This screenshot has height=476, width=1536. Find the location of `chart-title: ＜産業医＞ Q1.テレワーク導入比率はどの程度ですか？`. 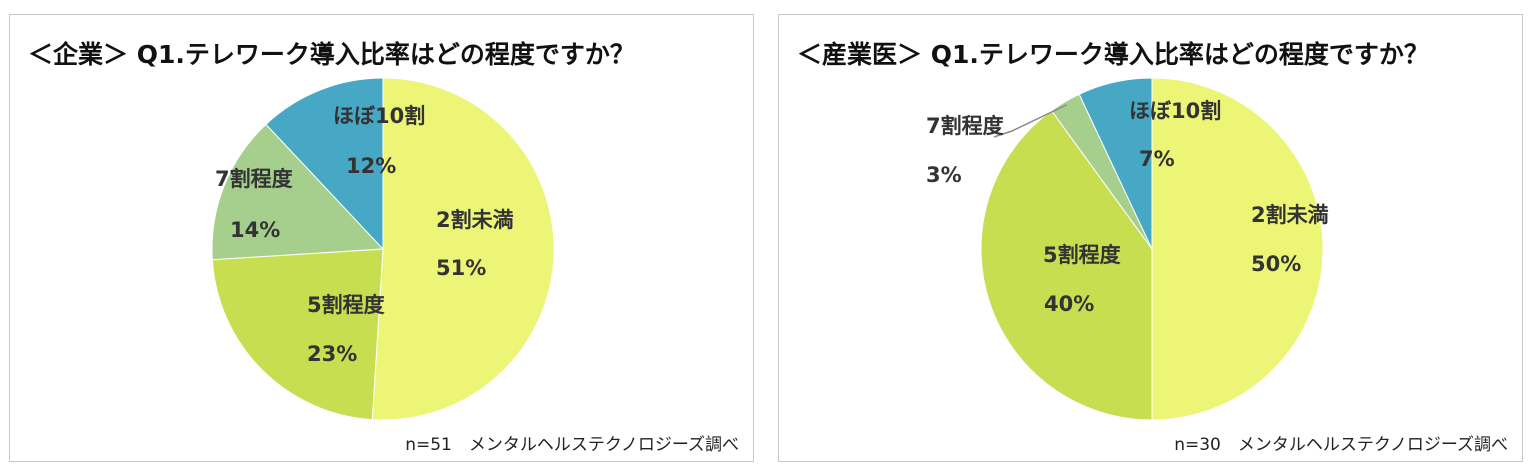

chart-title: ＜産業医＞ Q1.テレワーク導入比率はどの程度ですか？ is located at coordinates (1113, 54).